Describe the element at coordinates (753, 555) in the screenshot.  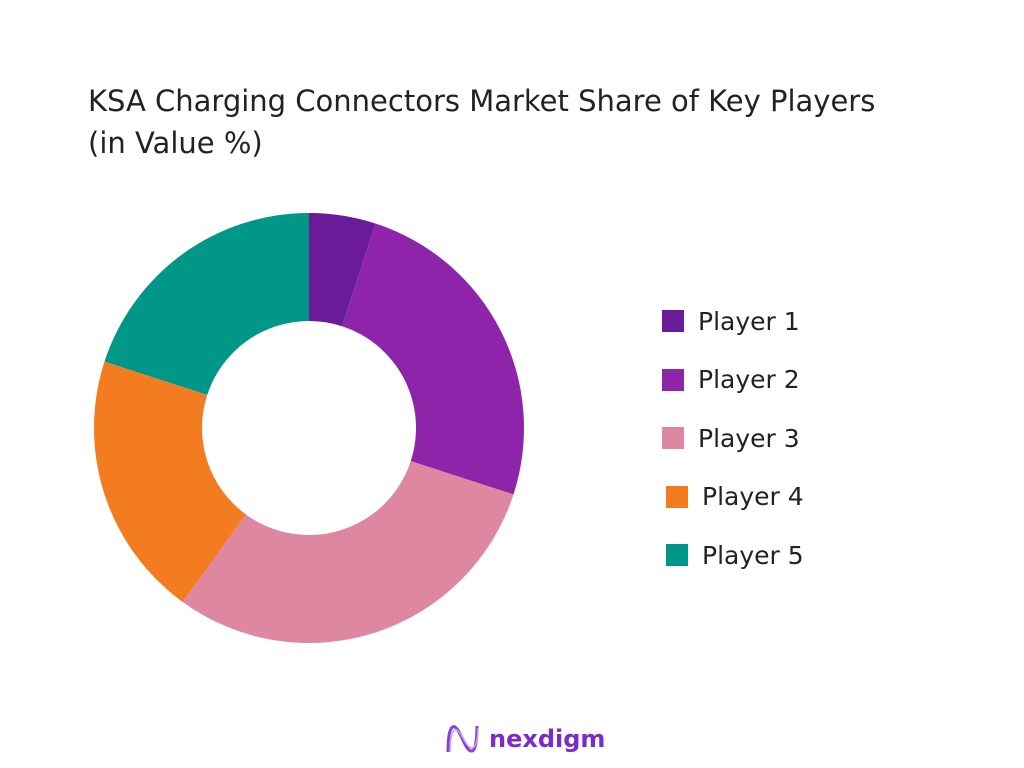
I see `legend-label: Player 5` at that location.